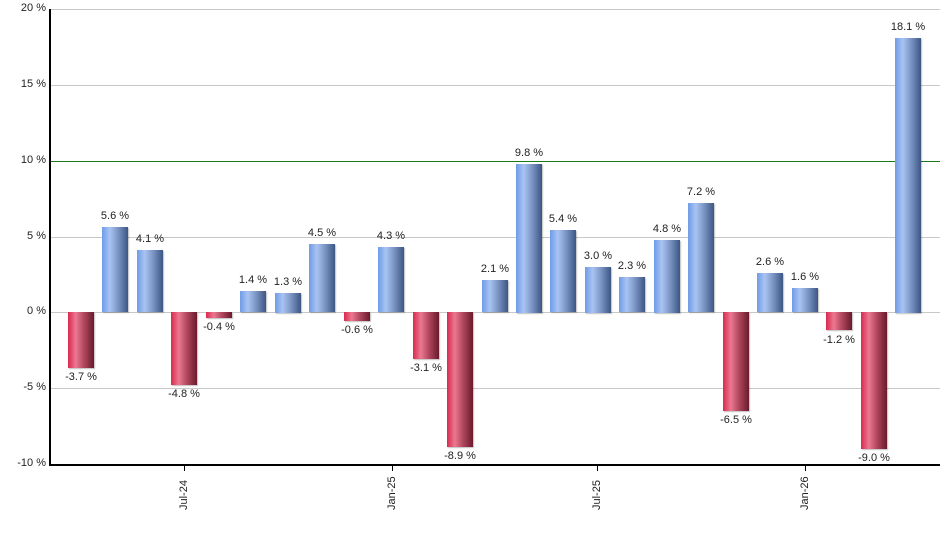  I want to click on y-tick-label: -5 %, so click(34, 387).